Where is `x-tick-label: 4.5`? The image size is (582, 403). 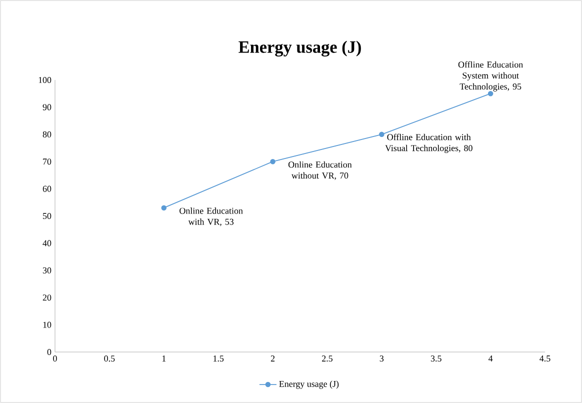 x-tick-label: 4.5 is located at coordinates (545, 359).